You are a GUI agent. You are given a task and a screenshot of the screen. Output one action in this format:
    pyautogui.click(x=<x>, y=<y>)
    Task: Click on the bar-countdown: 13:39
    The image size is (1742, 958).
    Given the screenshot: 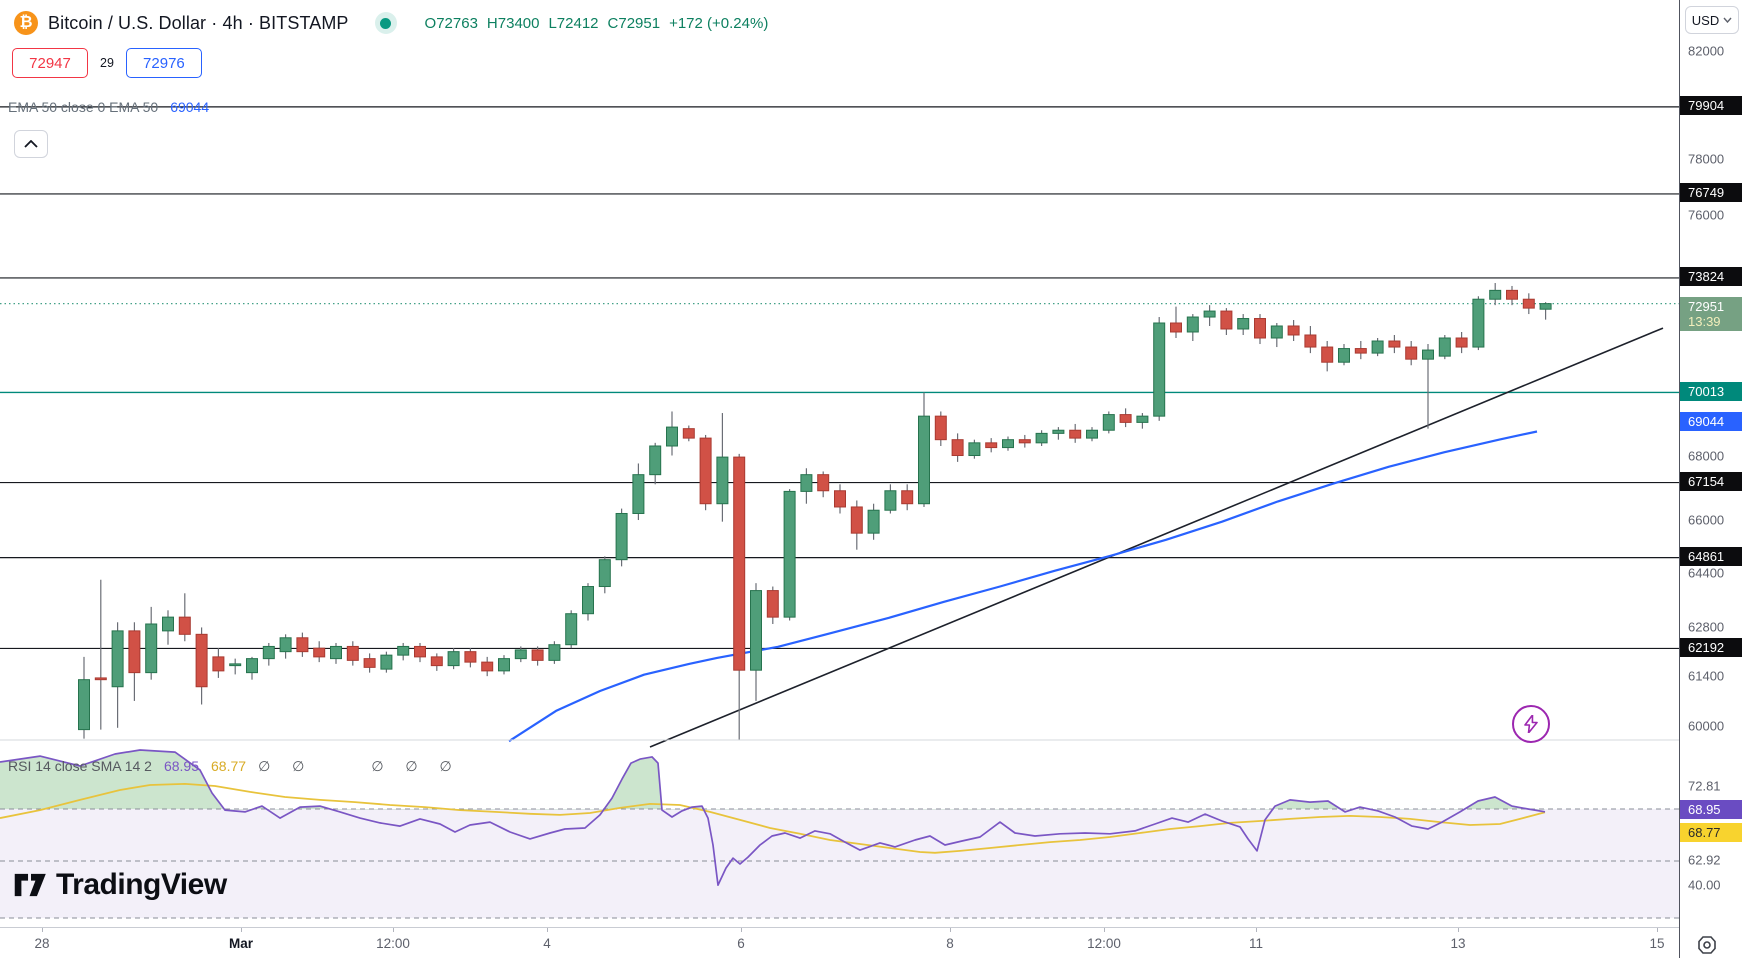 What is the action you would take?
    pyautogui.click(x=1704, y=321)
    